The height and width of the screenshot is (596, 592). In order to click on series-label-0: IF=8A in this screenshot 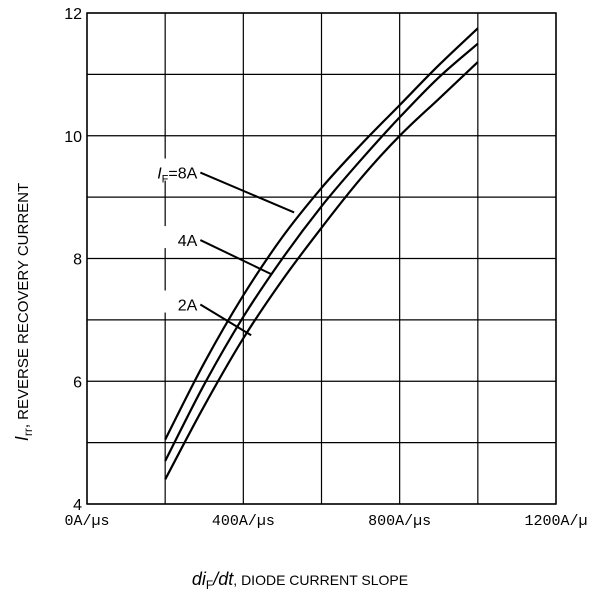, I will do `click(177, 176)`.